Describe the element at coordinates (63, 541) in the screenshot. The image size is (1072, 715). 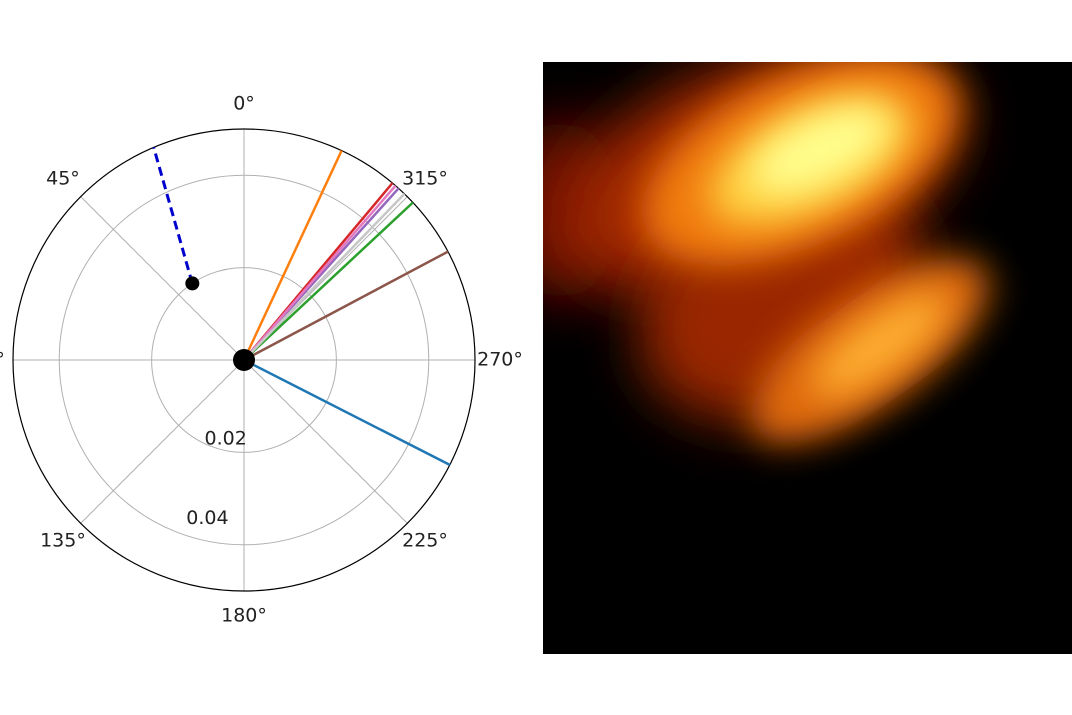
I see `theta-tick-label: 135°` at that location.